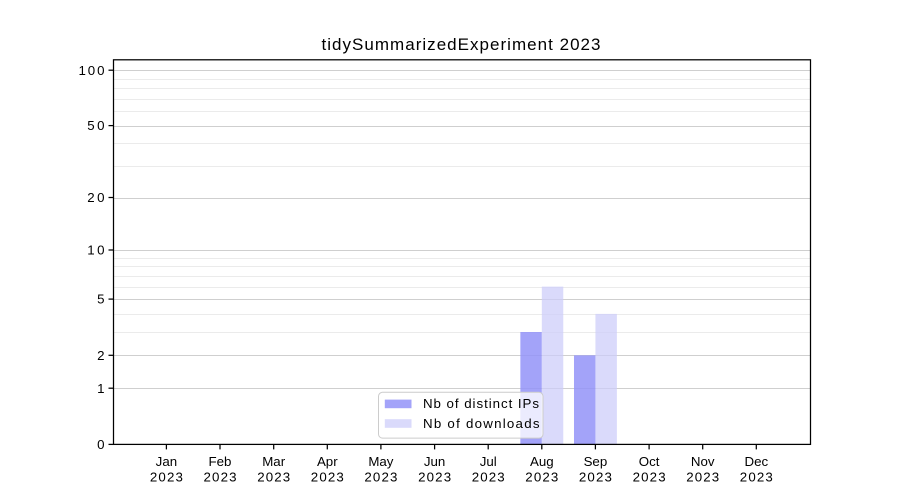 The image size is (900, 500). I want to click on svg-text: May, so click(380, 461).